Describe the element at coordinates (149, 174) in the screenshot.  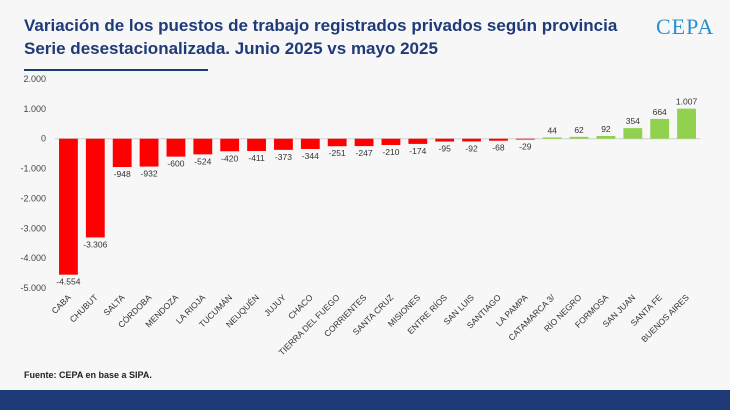
I see `data-label: -932` at that location.